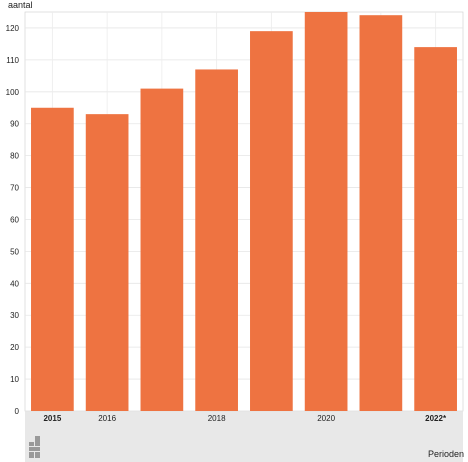  Describe the element at coordinates (12, 60) in the screenshot. I see `y-tick-label: 110` at that location.